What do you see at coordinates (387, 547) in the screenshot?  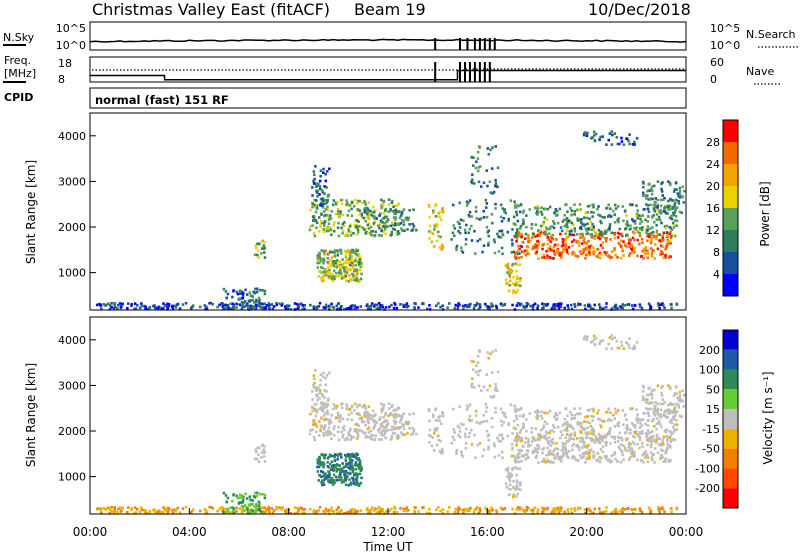 I see `time-axis-label: Time UT` at bounding box center [387, 547].